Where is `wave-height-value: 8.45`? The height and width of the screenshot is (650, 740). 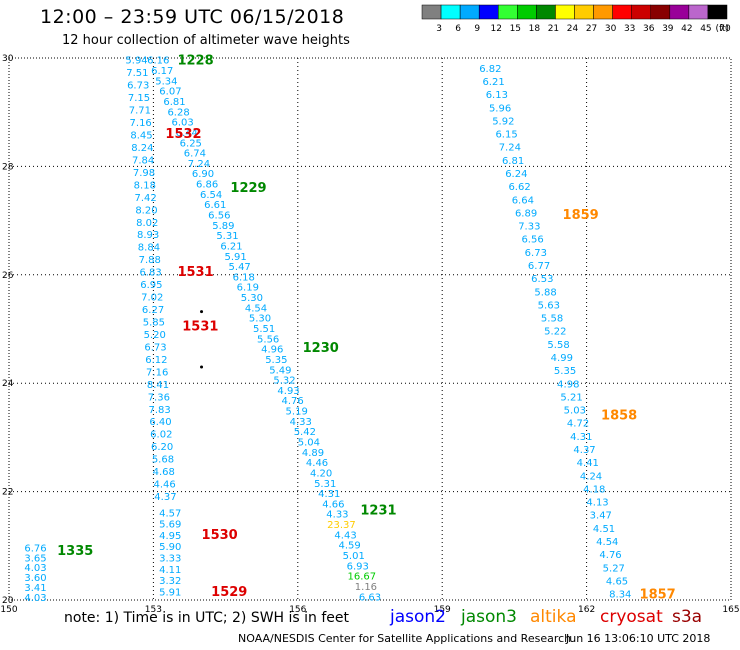 wave-height-value: 8.45 is located at coordinates (141, 136).